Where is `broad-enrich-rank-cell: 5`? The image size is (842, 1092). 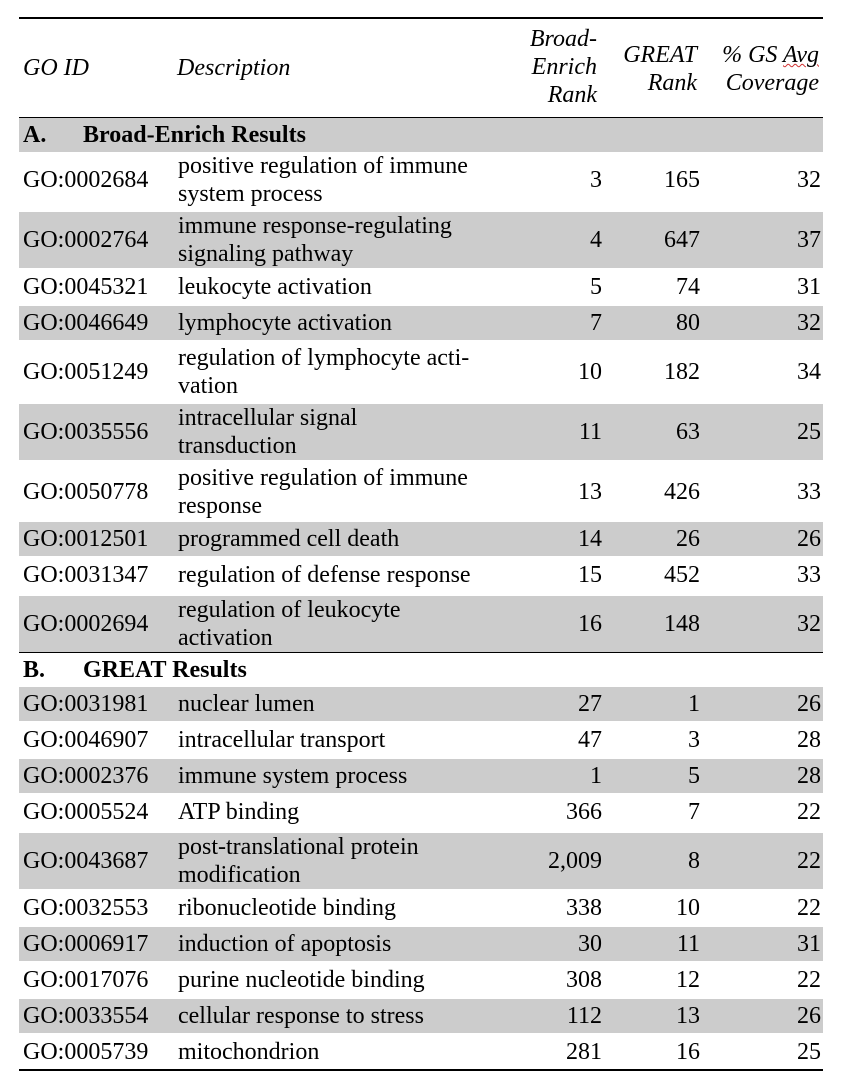 broad-enrich-rank-cell: 5 is located at coordinates (596, 286).